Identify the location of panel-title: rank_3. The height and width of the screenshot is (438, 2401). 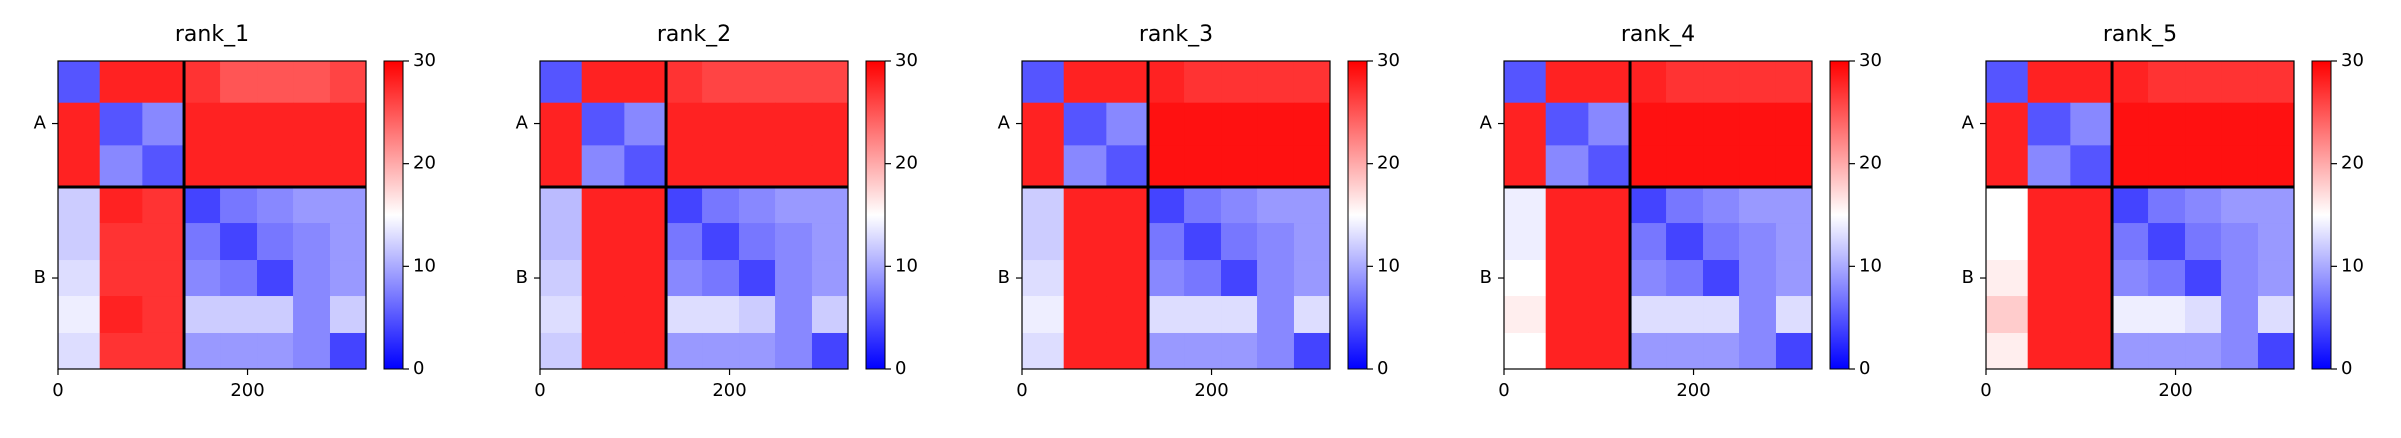
(1176, 34).